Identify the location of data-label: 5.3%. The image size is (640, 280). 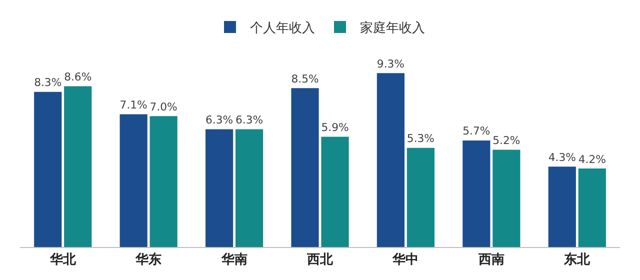
(420, 139).